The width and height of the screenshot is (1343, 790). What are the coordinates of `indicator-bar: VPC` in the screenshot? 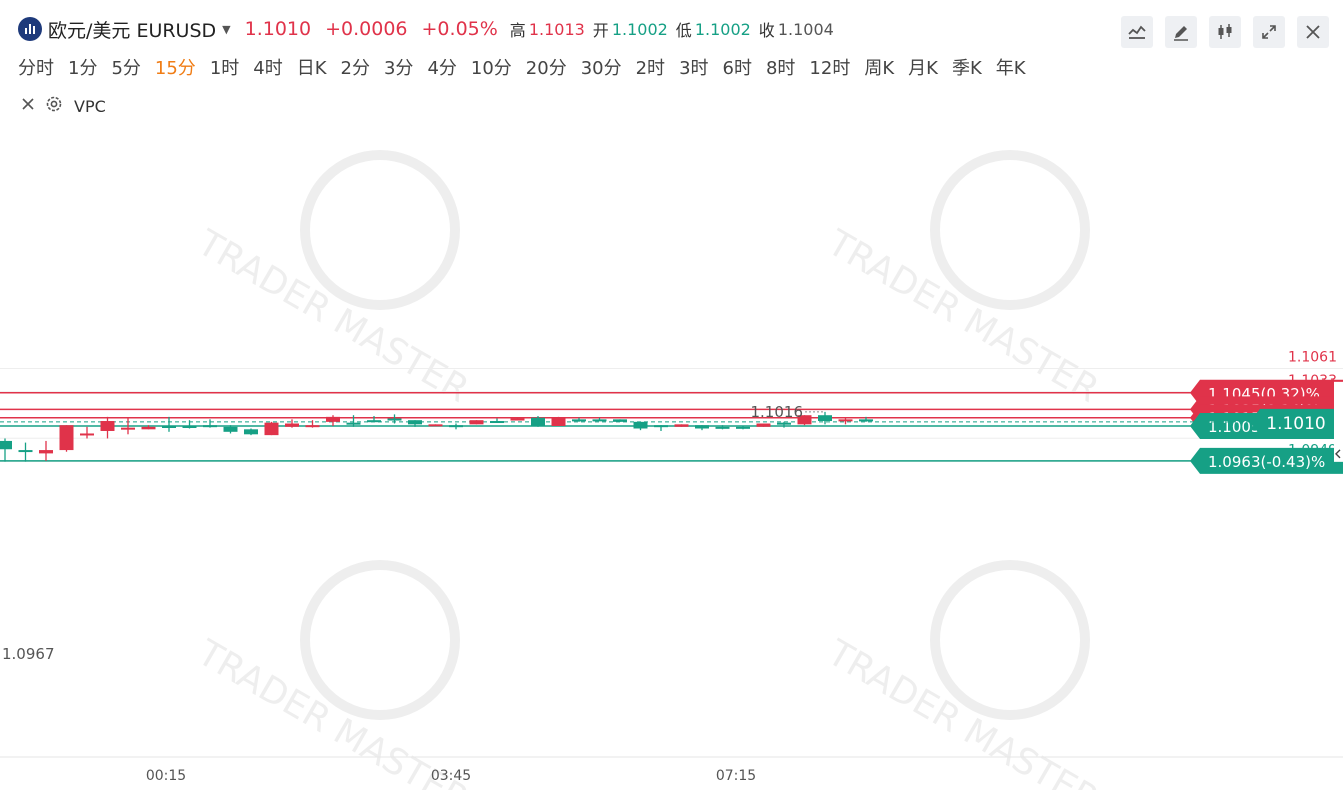 It's located at (63, 106).